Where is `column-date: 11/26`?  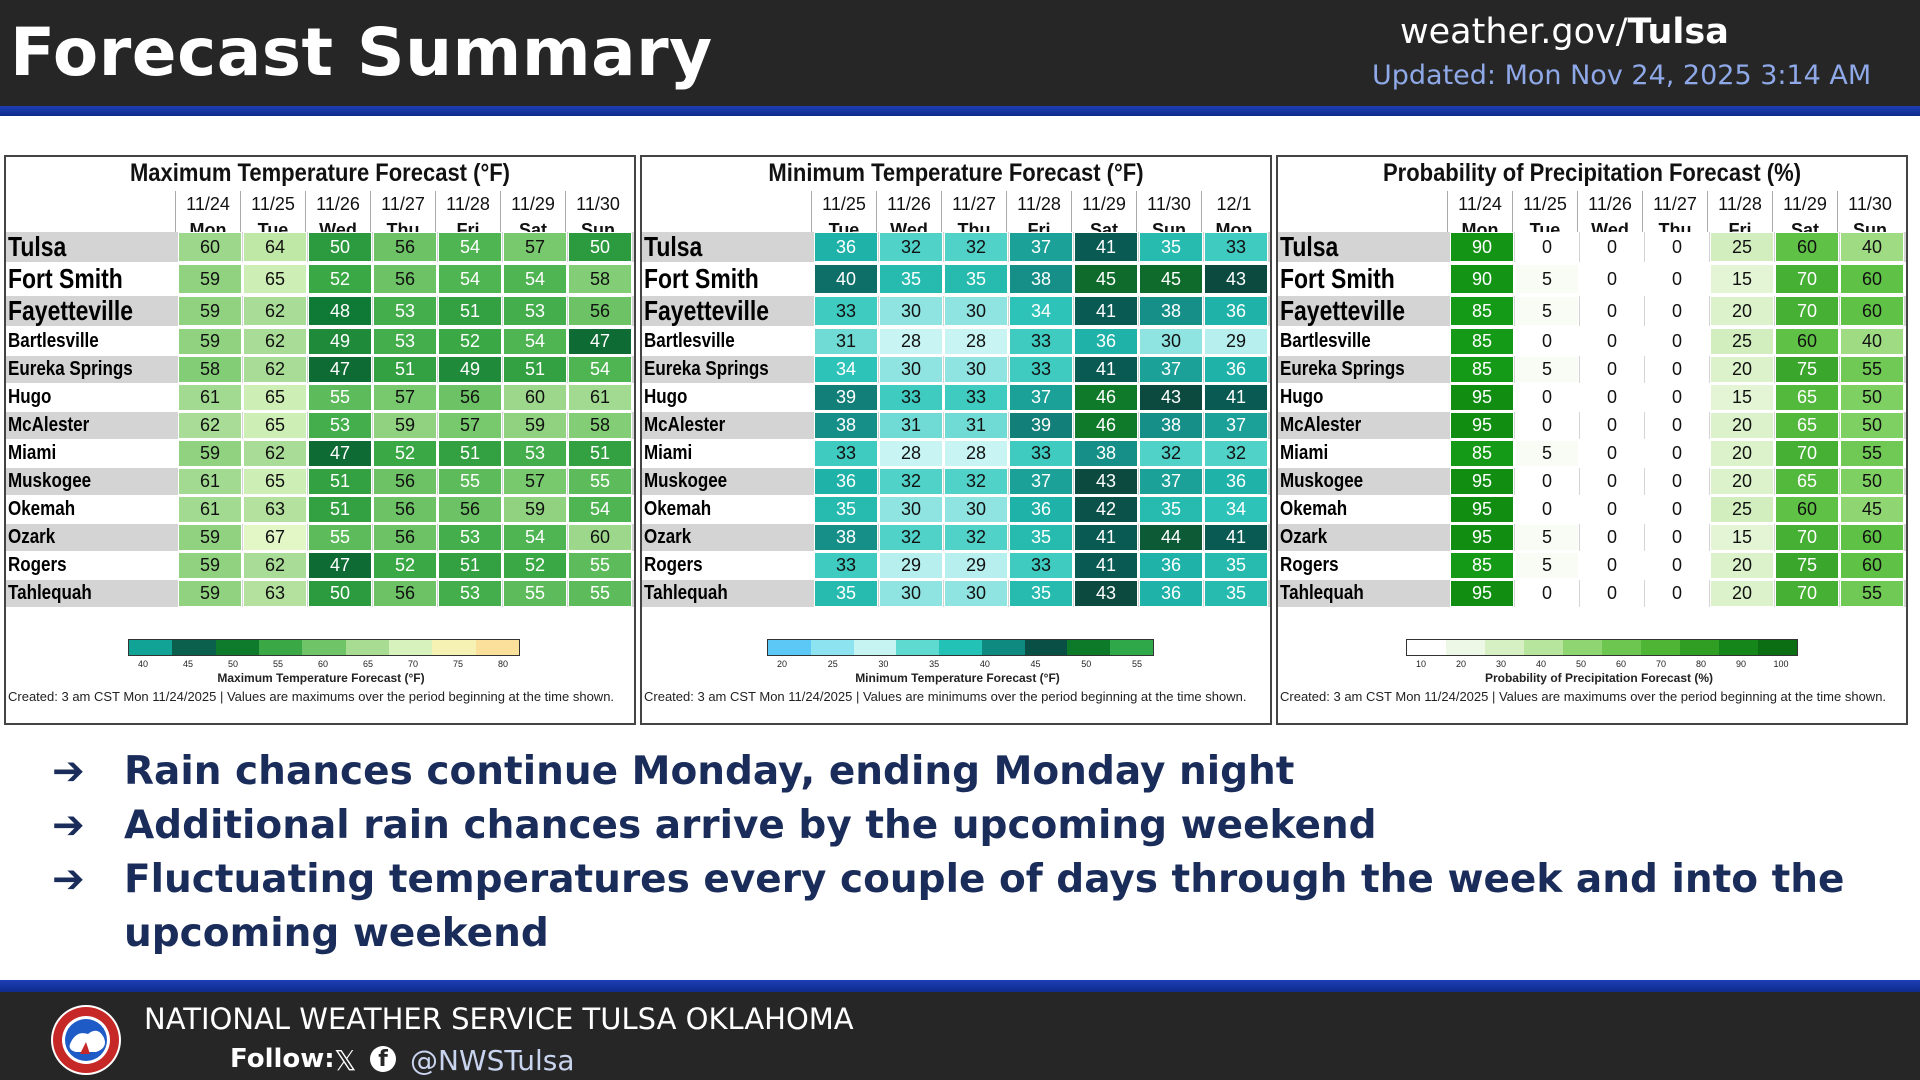
column-date: 11/26 is located at coordinates (909, 204).